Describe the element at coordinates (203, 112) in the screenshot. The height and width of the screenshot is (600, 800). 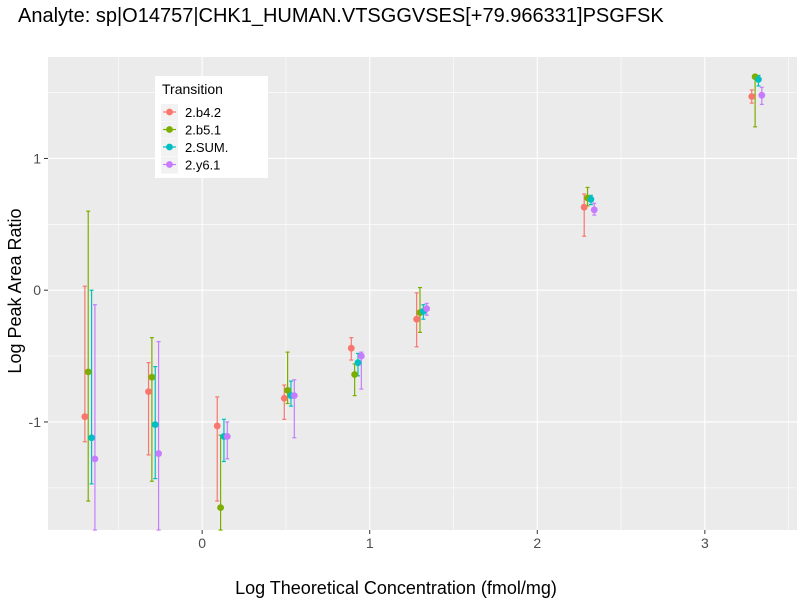
I see `legend-label: 2.b4.2` at that location.